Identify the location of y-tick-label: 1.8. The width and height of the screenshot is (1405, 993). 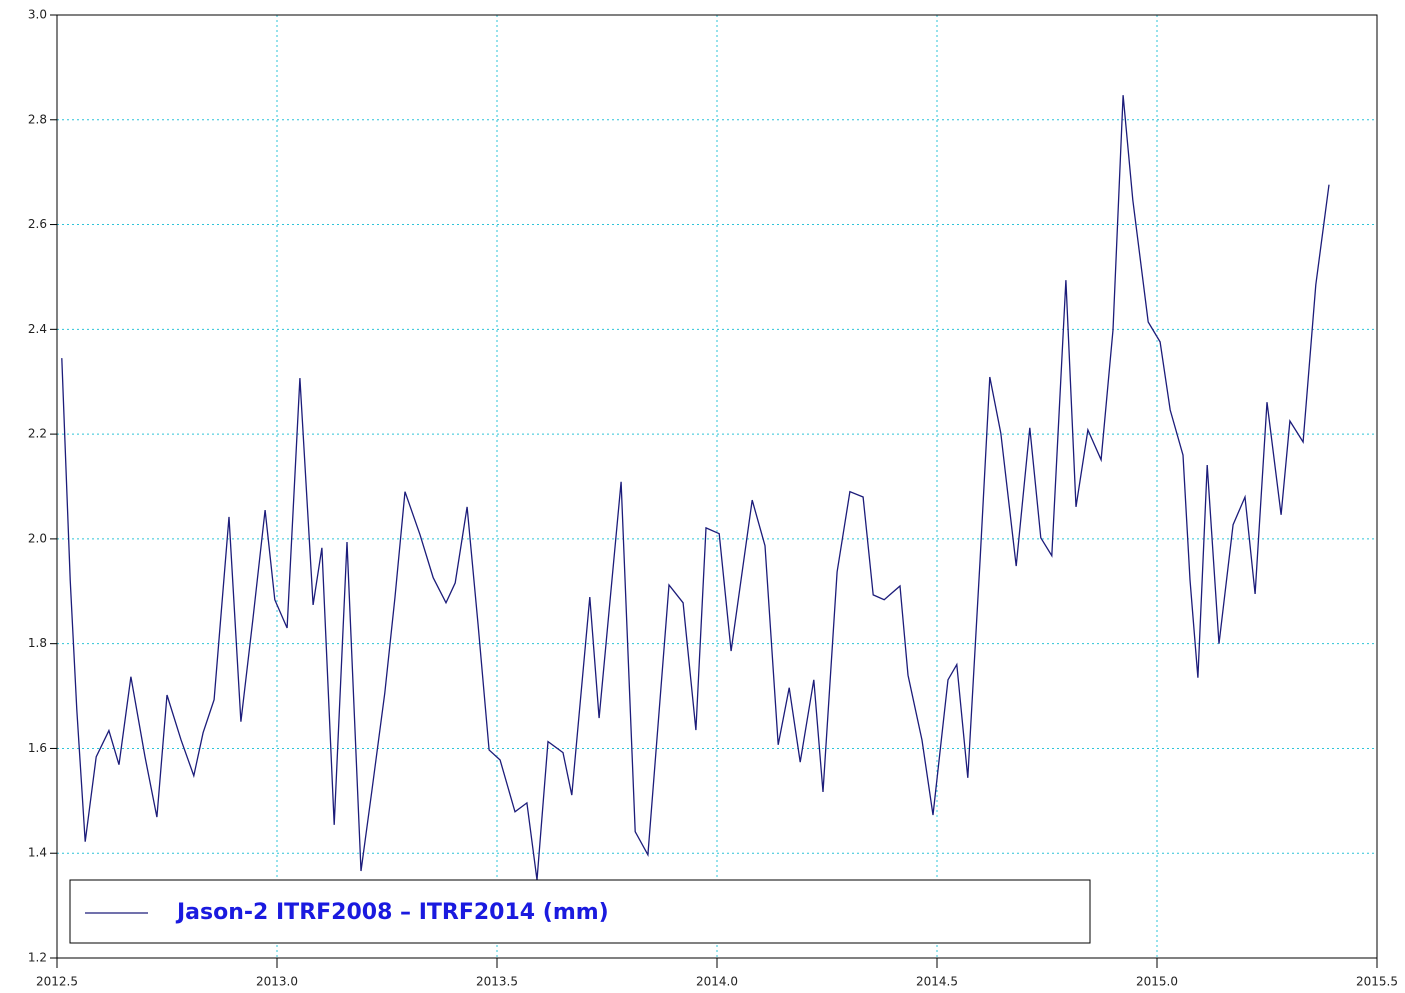
(37, 643).